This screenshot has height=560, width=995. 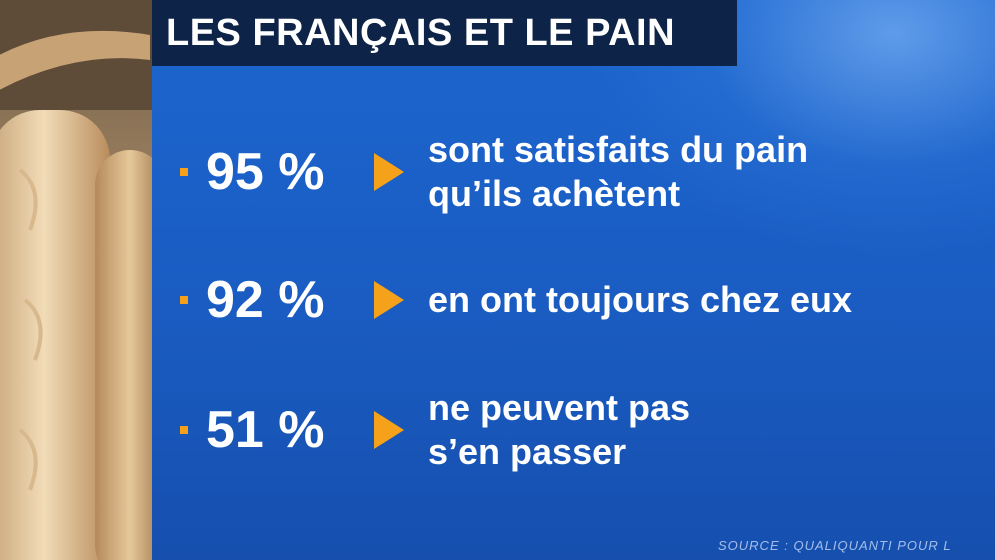 What do you see at coordinates (265, 172) in the screenshot?
I see `stat-value: 95 %` at bounding box center [265, 172].